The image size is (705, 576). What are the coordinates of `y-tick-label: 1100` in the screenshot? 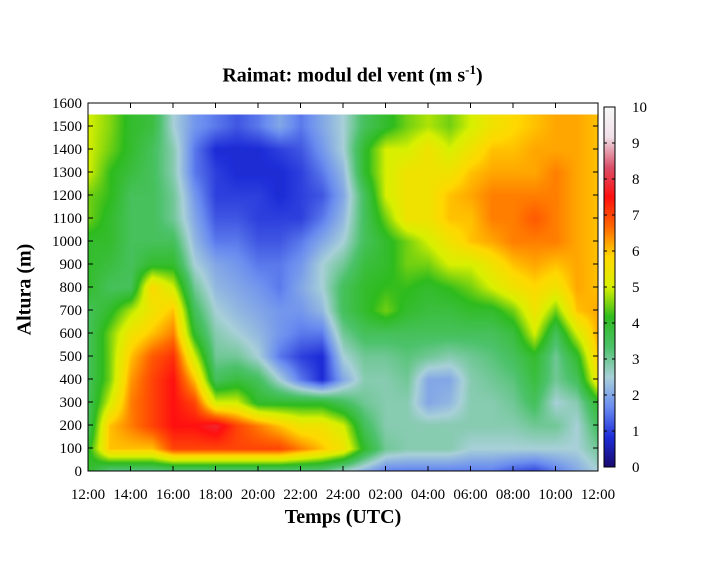 It's located at (67, 219).